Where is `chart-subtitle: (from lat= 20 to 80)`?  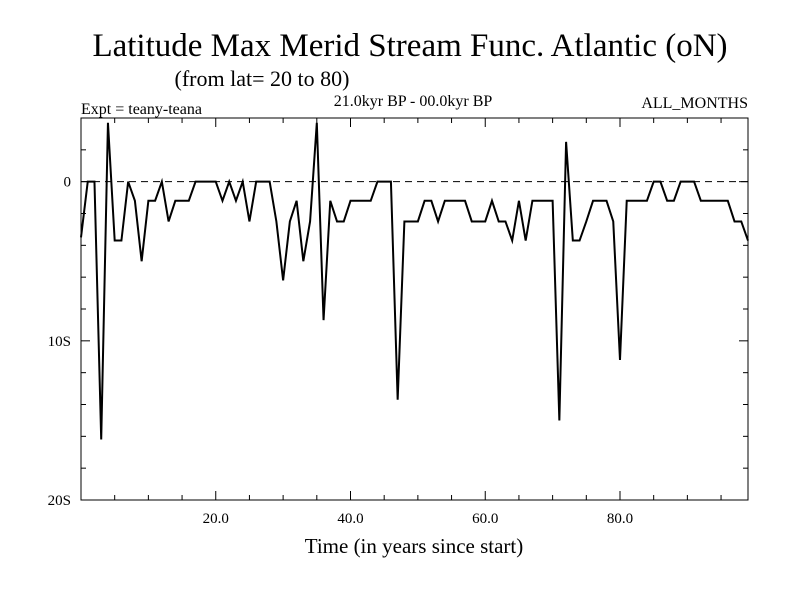 chart-subtitle: (from lat= 20 to 80) is located at coordinates (262, 78).